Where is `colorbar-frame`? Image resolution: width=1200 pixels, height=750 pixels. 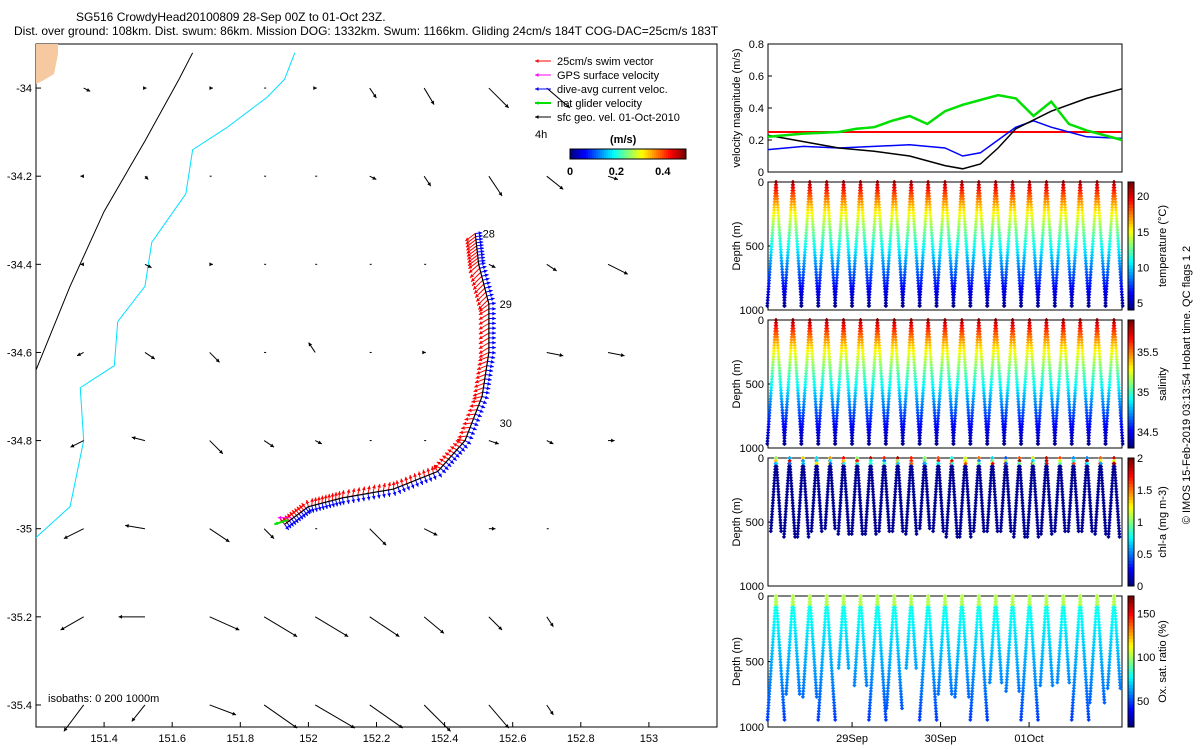
colorbar-frame is located at coordinates (628, 154).